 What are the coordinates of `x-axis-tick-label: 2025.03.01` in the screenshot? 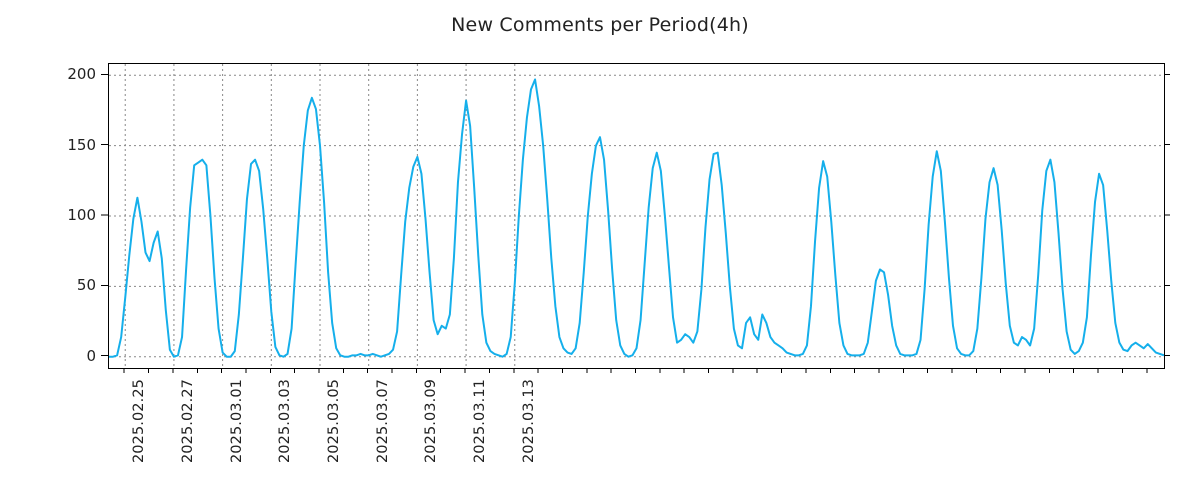 It's located at (236, 421).